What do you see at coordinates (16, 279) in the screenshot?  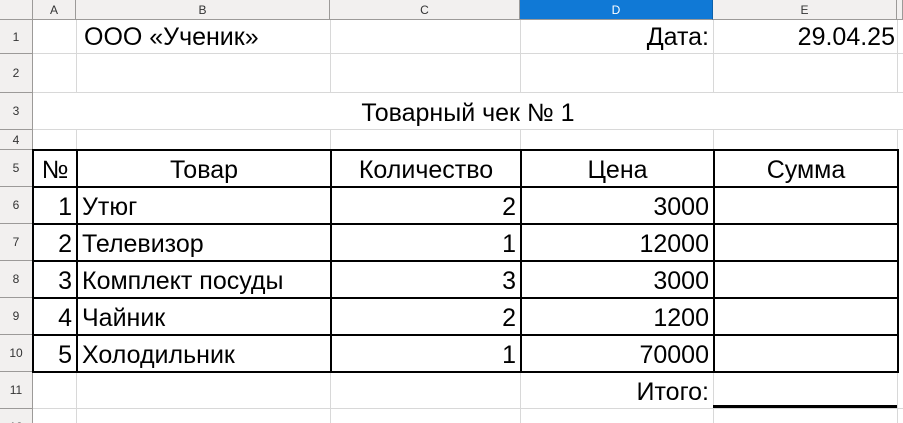 I see `row-header-8: 8` at bounding box center [16, 279].